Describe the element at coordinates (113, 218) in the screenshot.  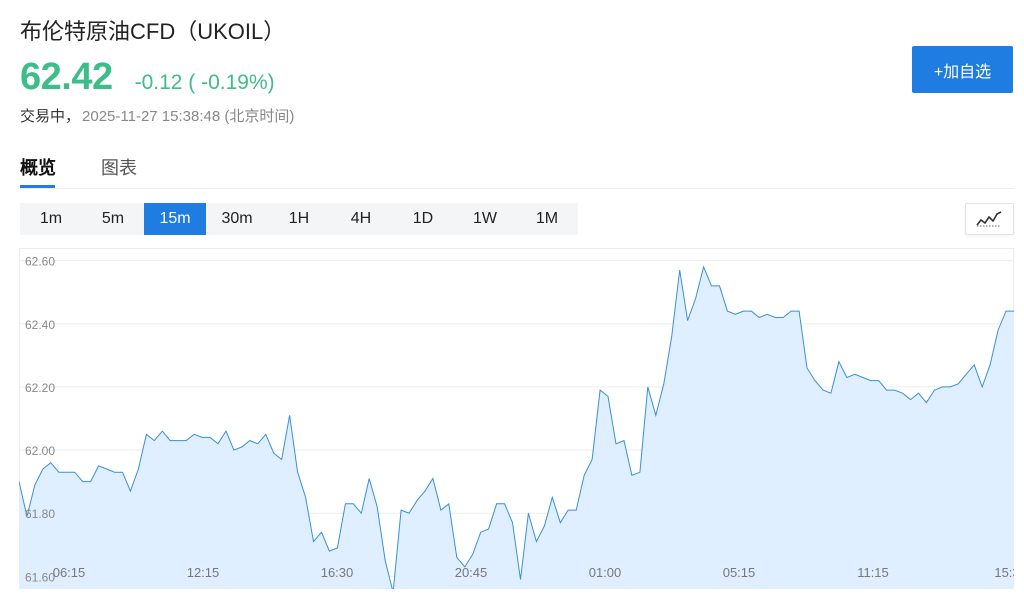
I see `interval-5m: 5m` at that location.